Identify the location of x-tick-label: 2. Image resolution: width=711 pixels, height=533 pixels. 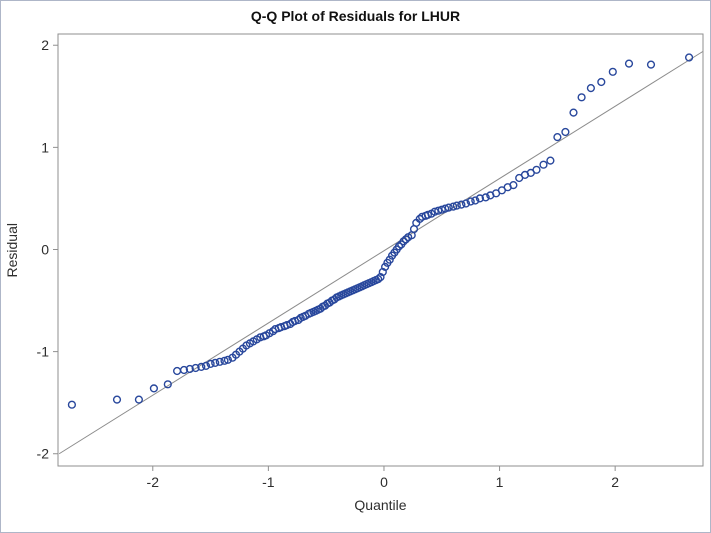
(615, 482).